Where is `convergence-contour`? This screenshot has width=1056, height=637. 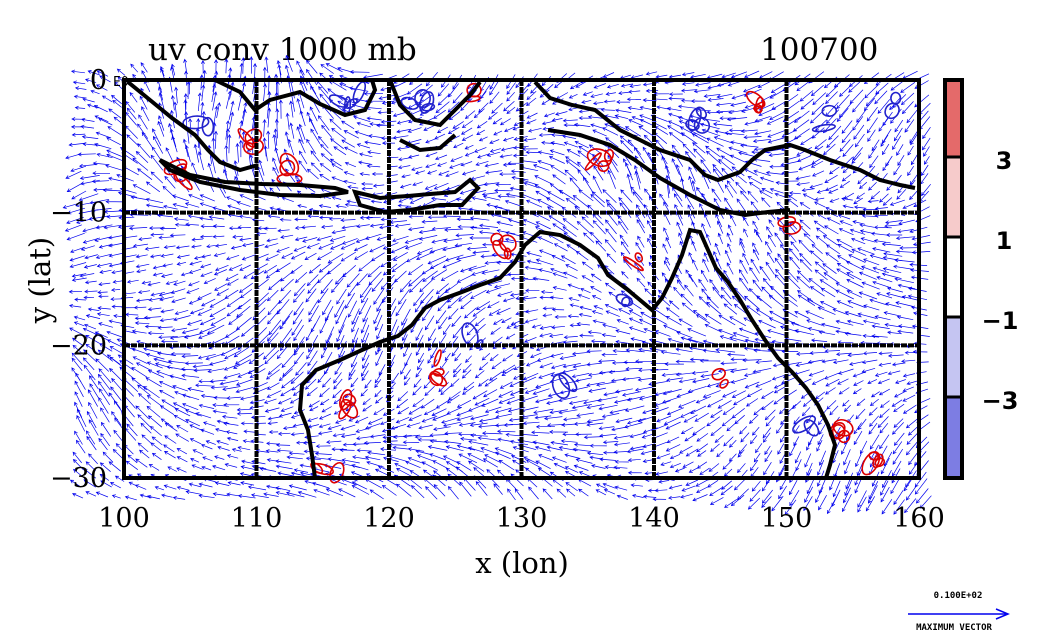 convergence-contour is located at coordinates (718, 374).